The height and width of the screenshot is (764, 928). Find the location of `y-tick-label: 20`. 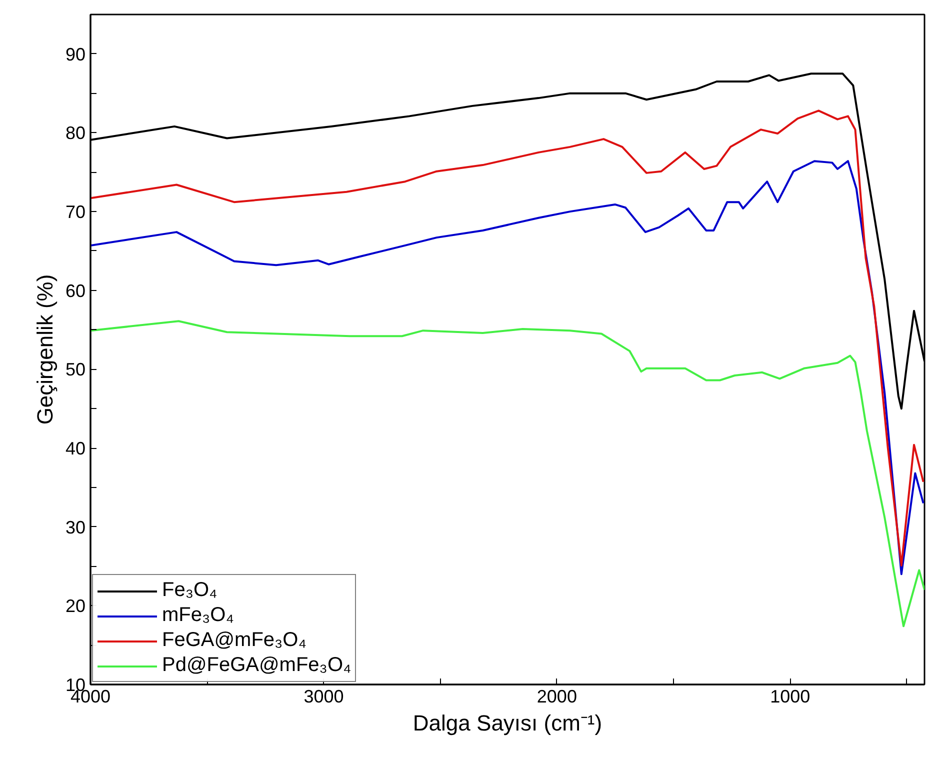

y-tick-label: 20 is located at coordinates (75, 606).